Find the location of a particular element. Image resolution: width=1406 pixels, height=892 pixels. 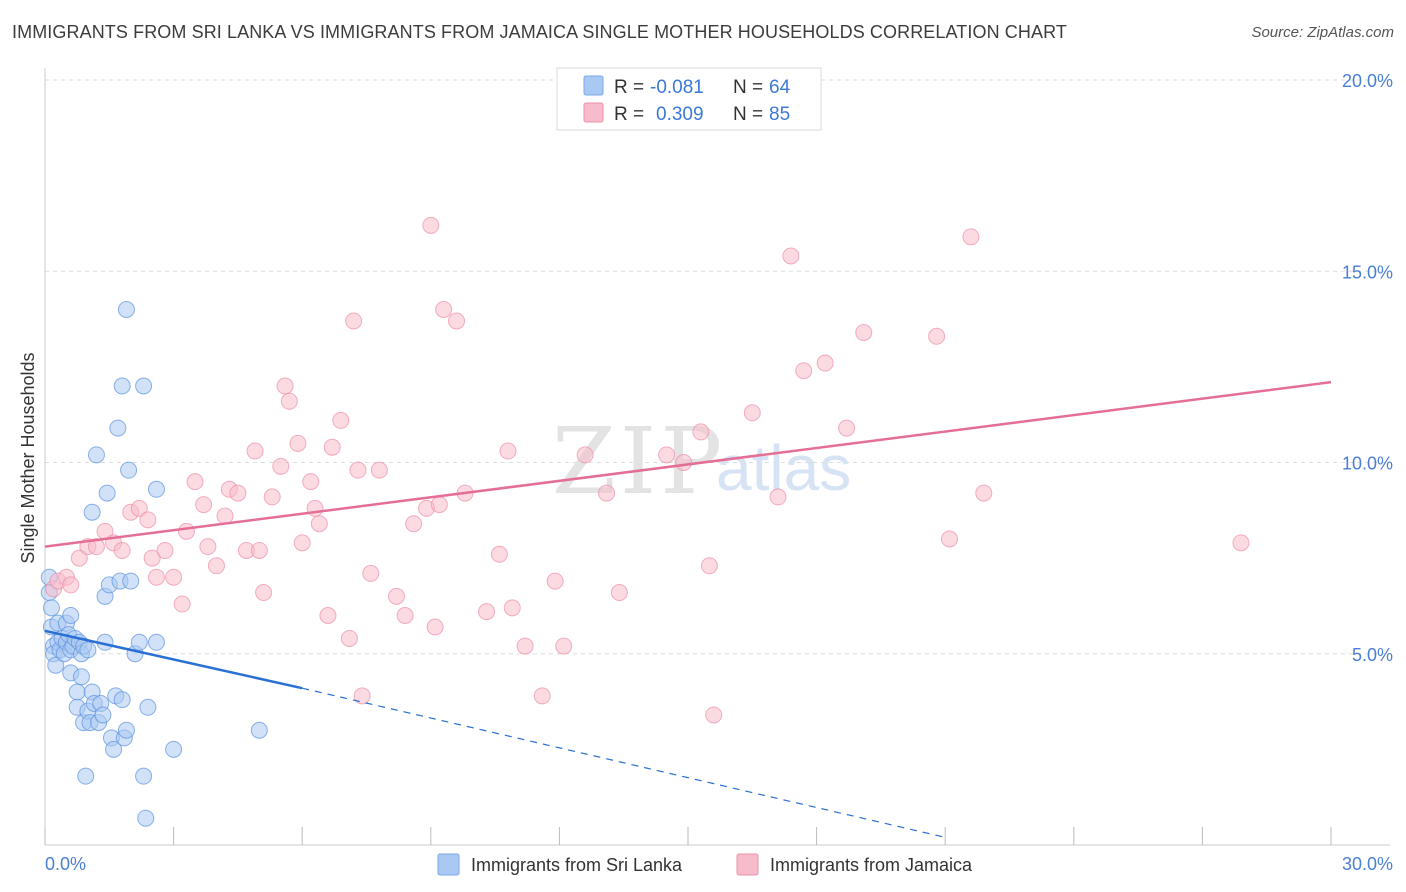

y-axis-label: Single Mother Households is located at coordinates (28, 457).